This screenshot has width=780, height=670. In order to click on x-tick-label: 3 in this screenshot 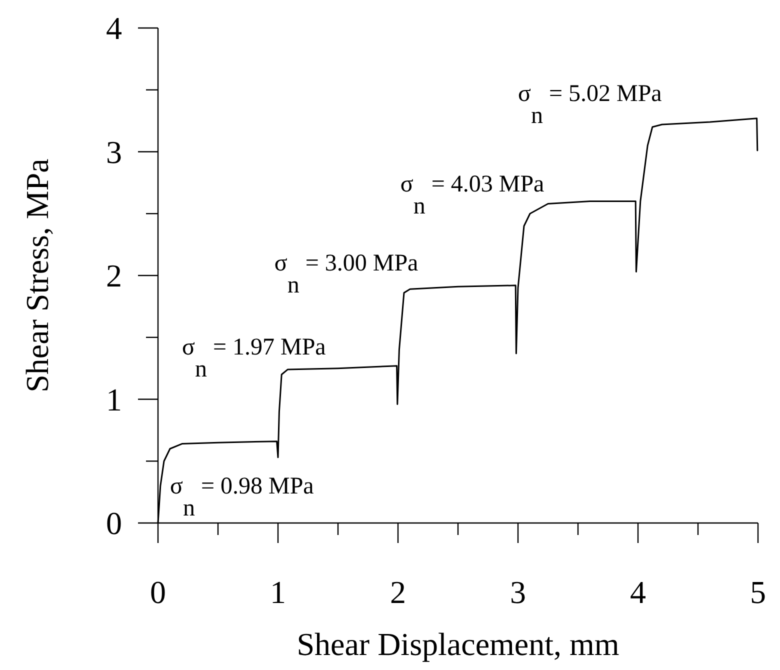, I will do `click(518, 592)`.